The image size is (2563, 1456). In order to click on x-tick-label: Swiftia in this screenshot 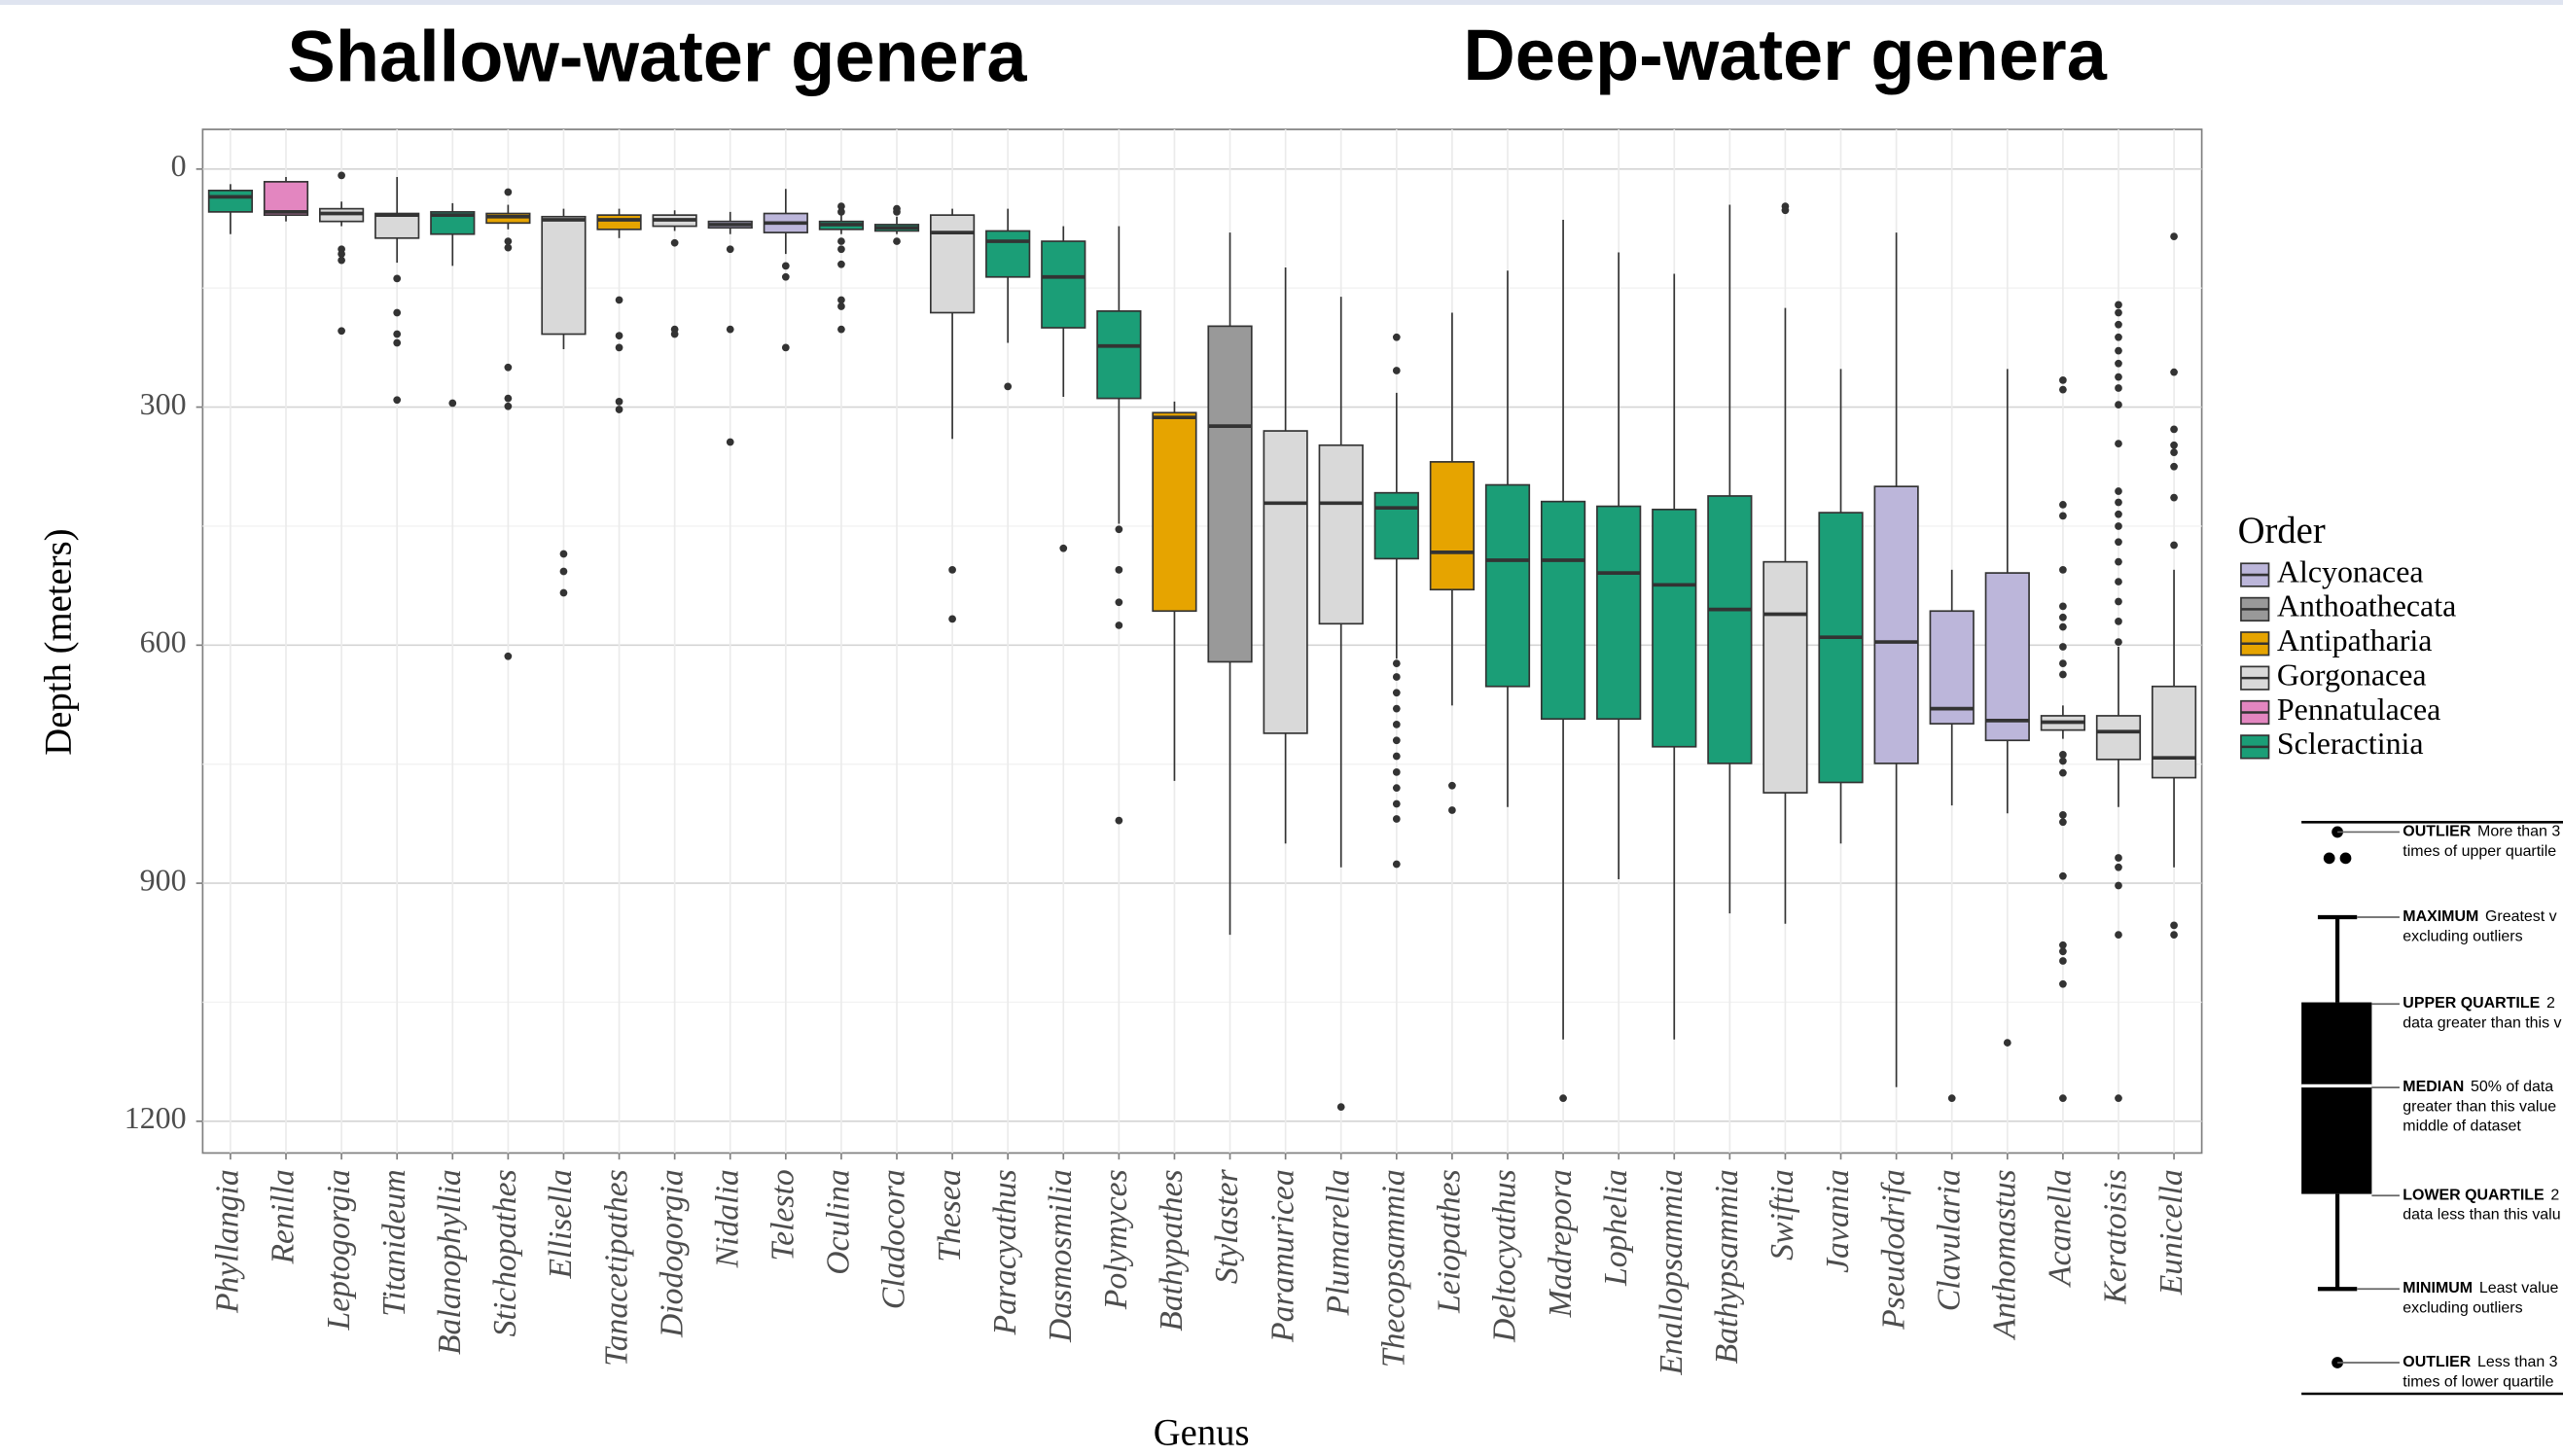, I will do `click(1782, 1215)`.